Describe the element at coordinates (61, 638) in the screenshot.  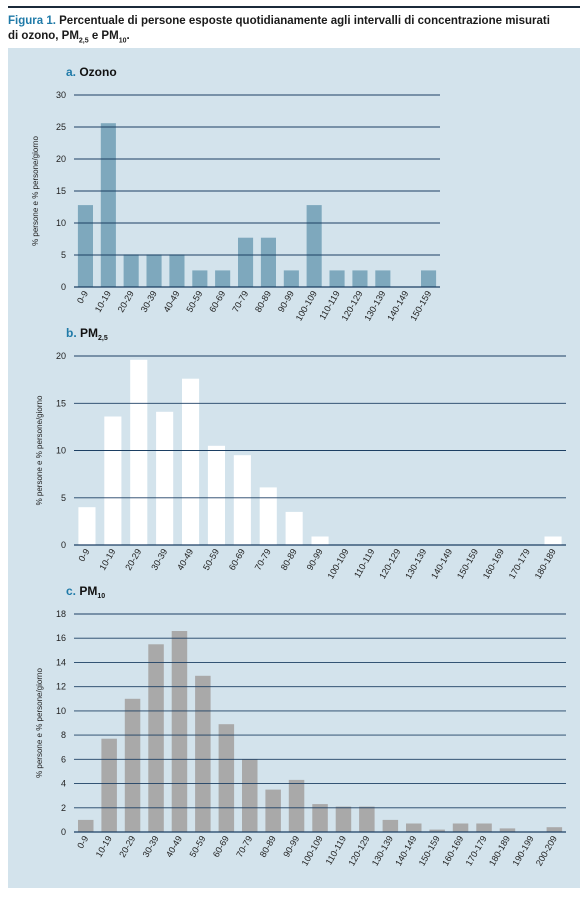
I see `y-tick-label: 16` at that location.